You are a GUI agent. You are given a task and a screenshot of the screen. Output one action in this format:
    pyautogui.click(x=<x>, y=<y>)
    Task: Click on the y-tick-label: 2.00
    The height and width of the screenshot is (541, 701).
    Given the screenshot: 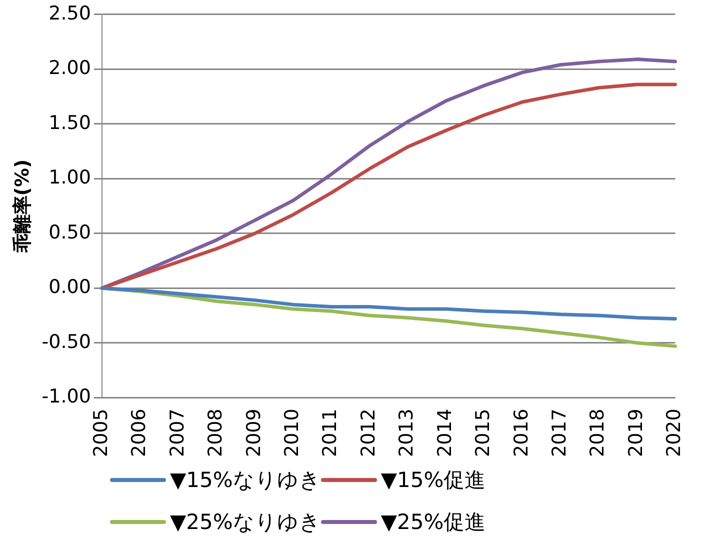 What is the action you would take?
    pyautogui.click(x=69, y=68)
    